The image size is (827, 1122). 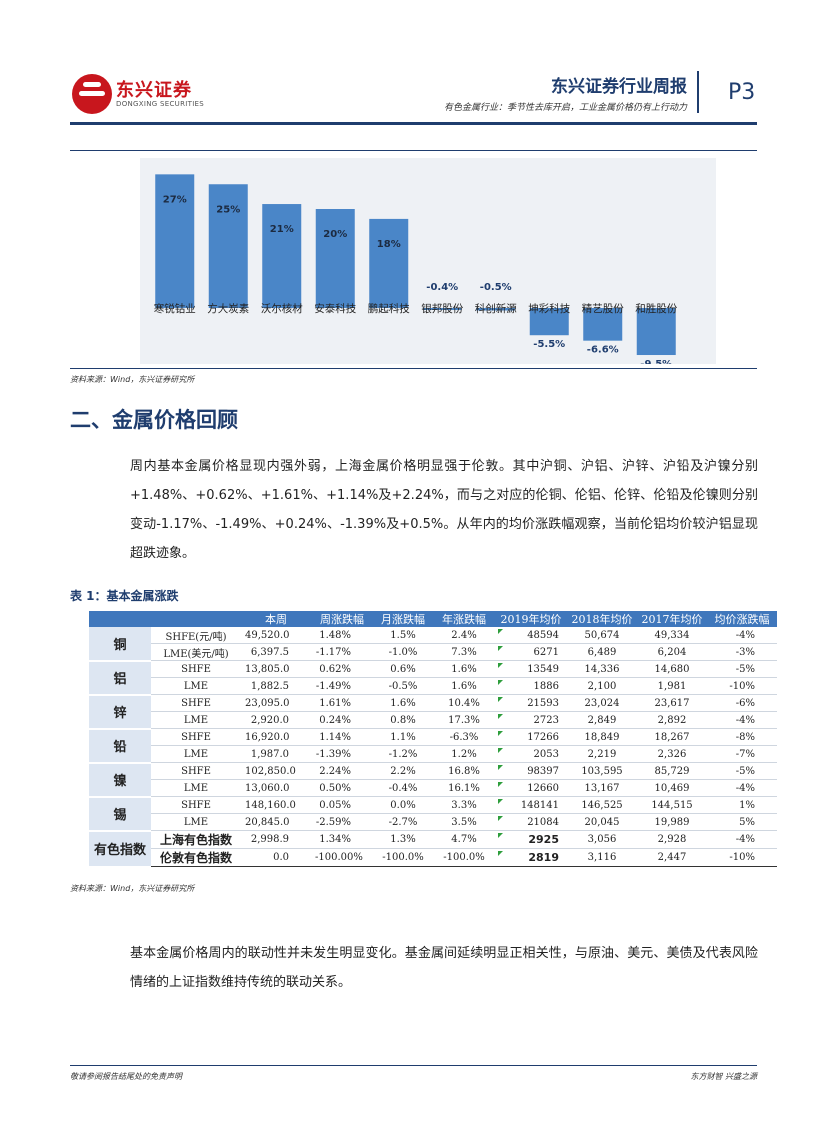 What do you see at coordinates (531, 686) in the screenshot?
I see `avg-2019-cell: 1886` at bounding box center [531, 686].